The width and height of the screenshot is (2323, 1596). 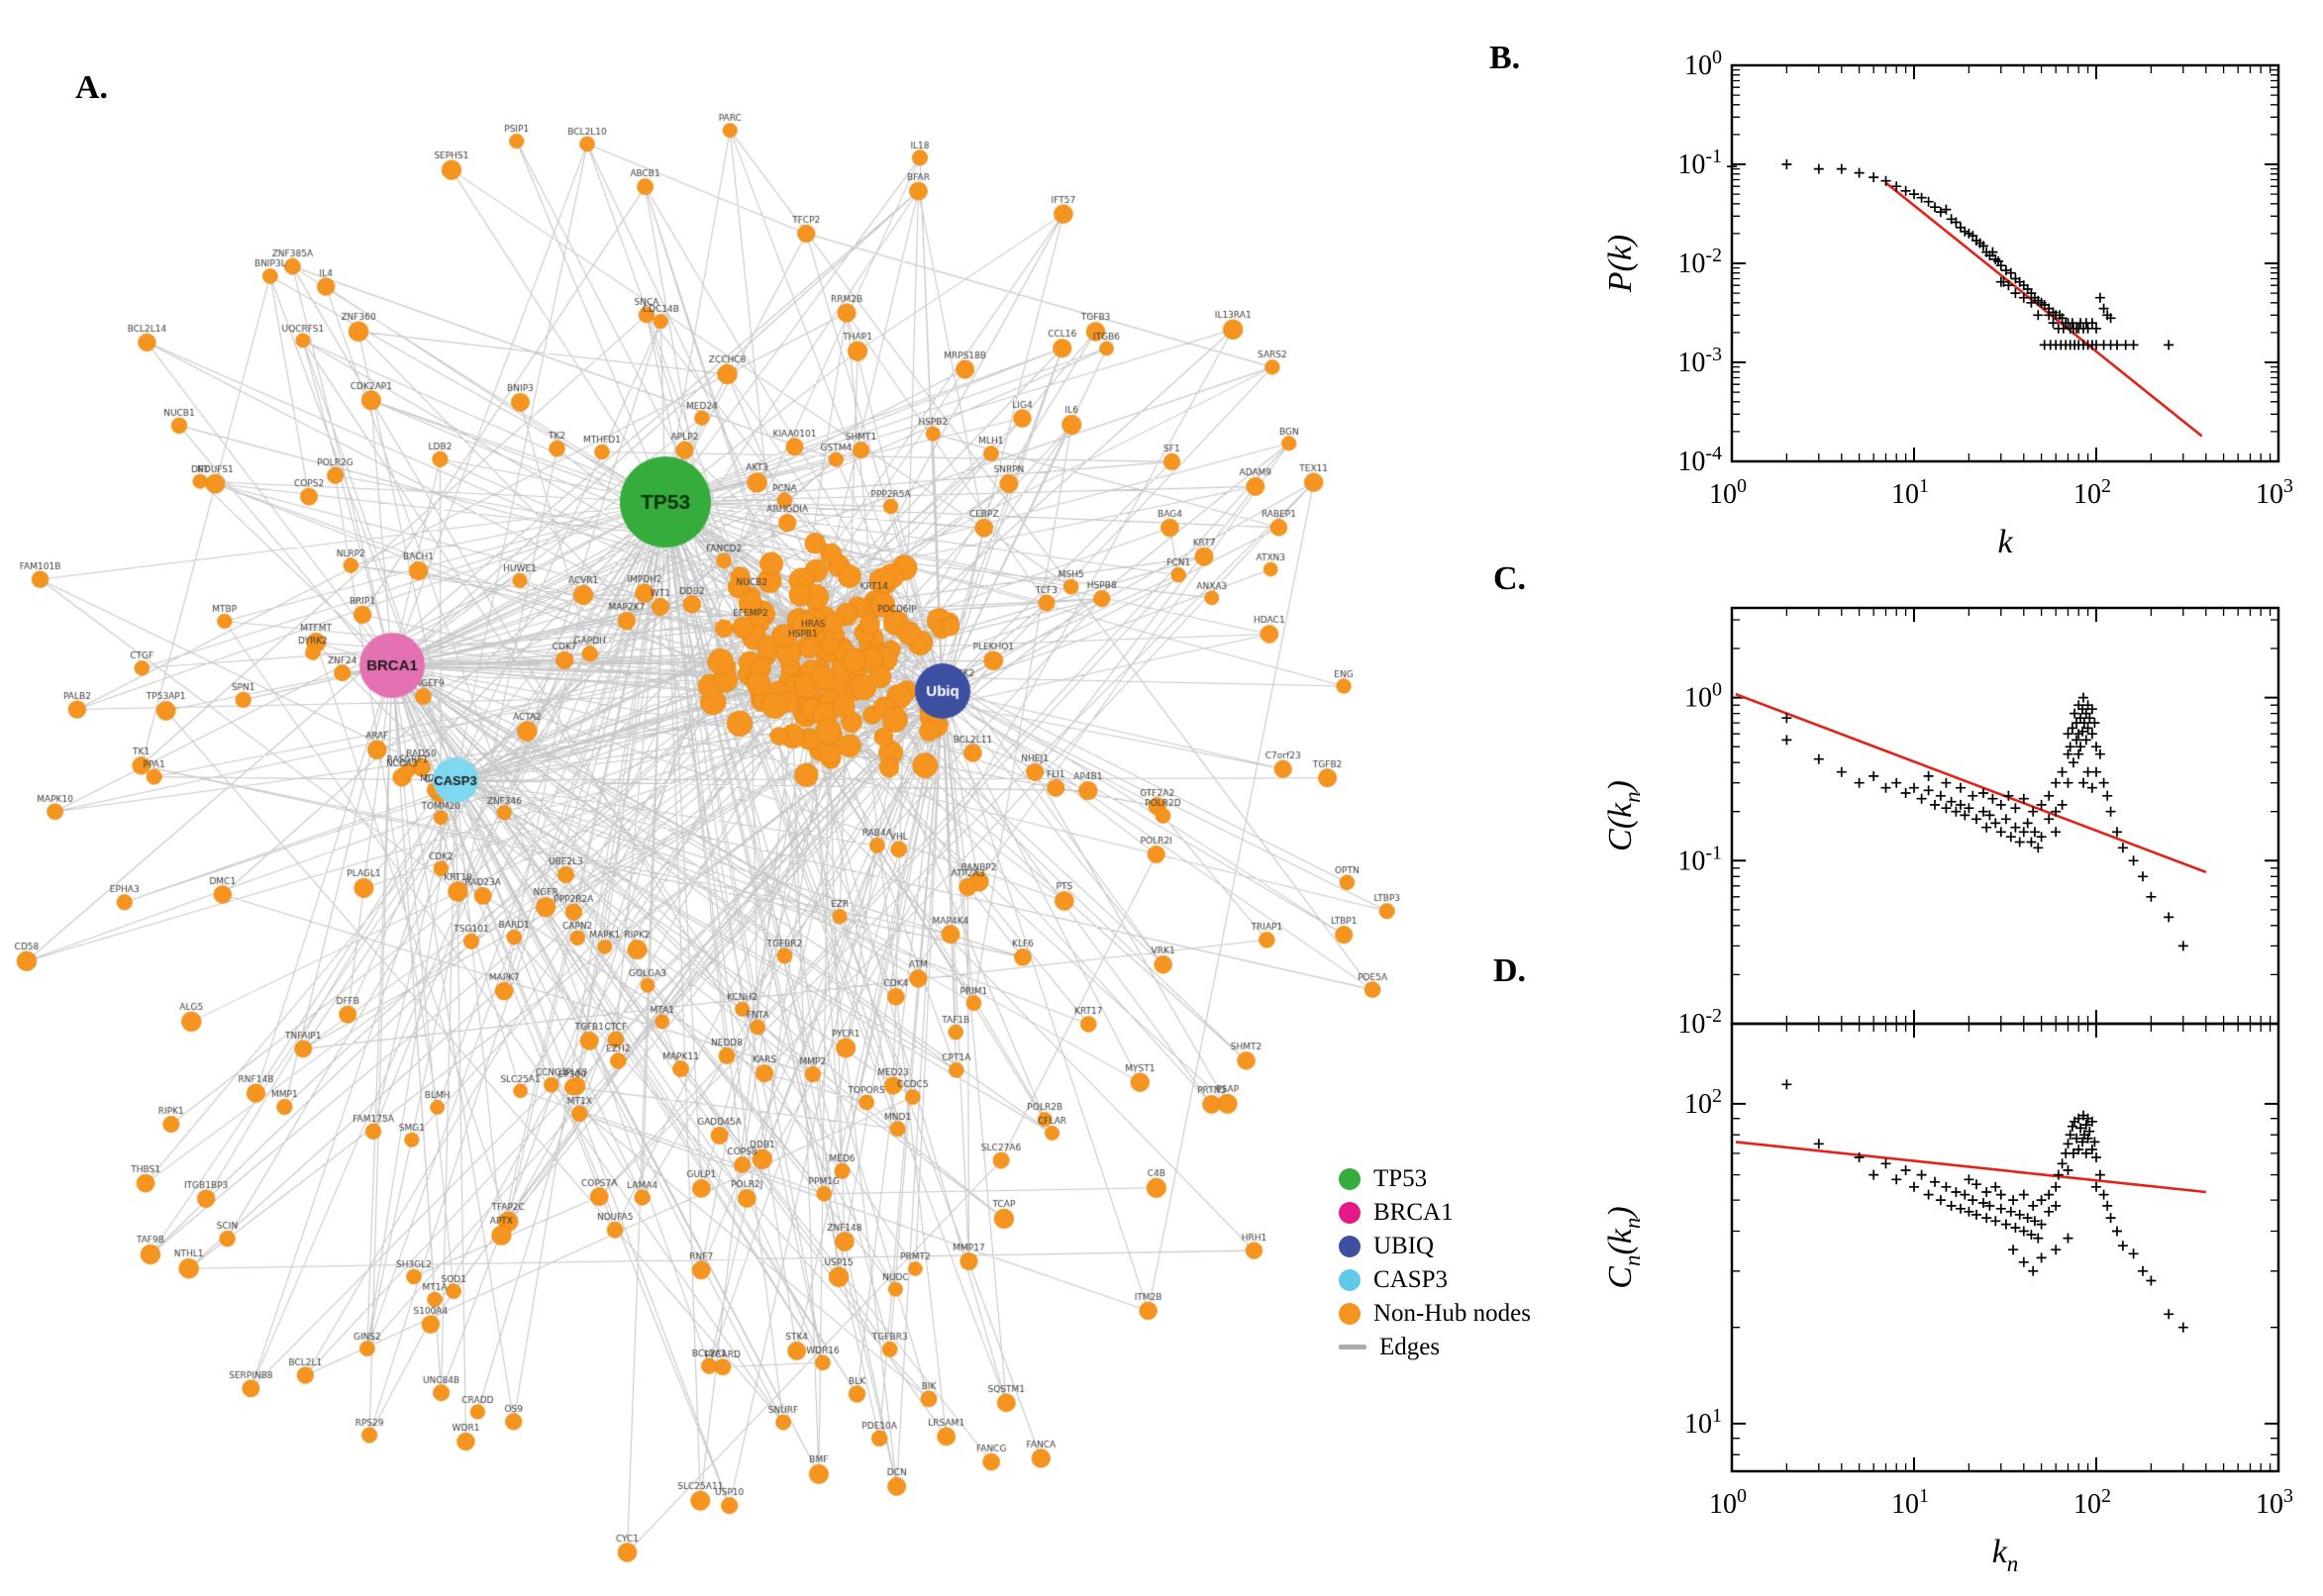 I want to click on legend-item-edges: Edges, so click(x=1435, y=1347).